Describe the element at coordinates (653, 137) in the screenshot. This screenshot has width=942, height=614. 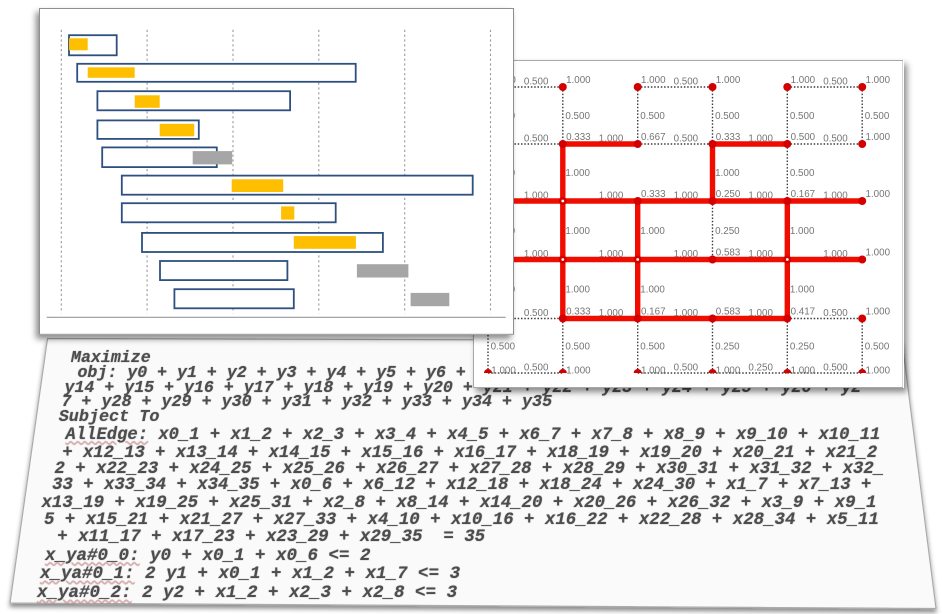
I see `svg-text: 0.667` at that location.